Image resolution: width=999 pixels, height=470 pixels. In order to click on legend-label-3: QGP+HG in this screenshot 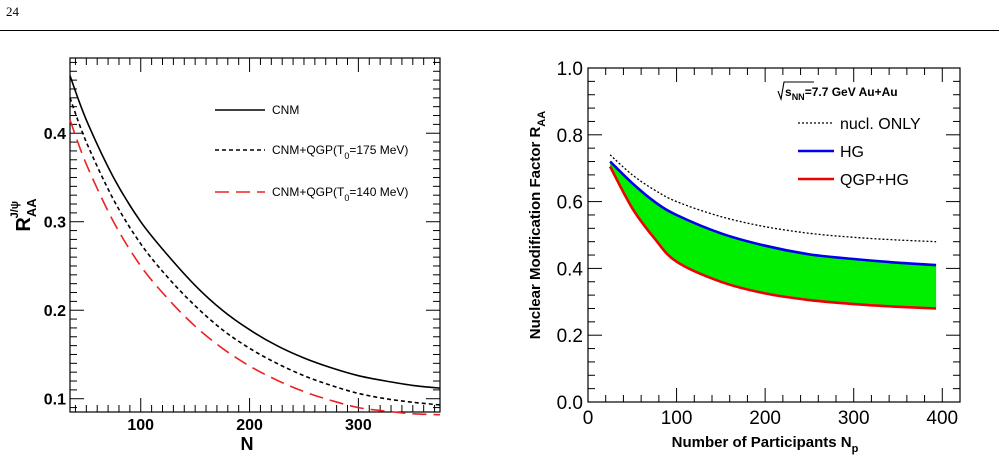, I will do `click(874, 180)`.